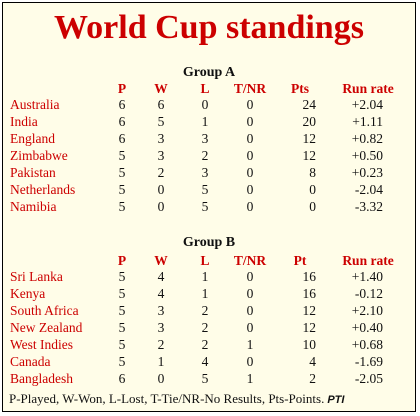 This screenshot has height=416, width=420. Describe the element at coordinates (24, 121) in the screenshot. I see `team-name: India` at that location.